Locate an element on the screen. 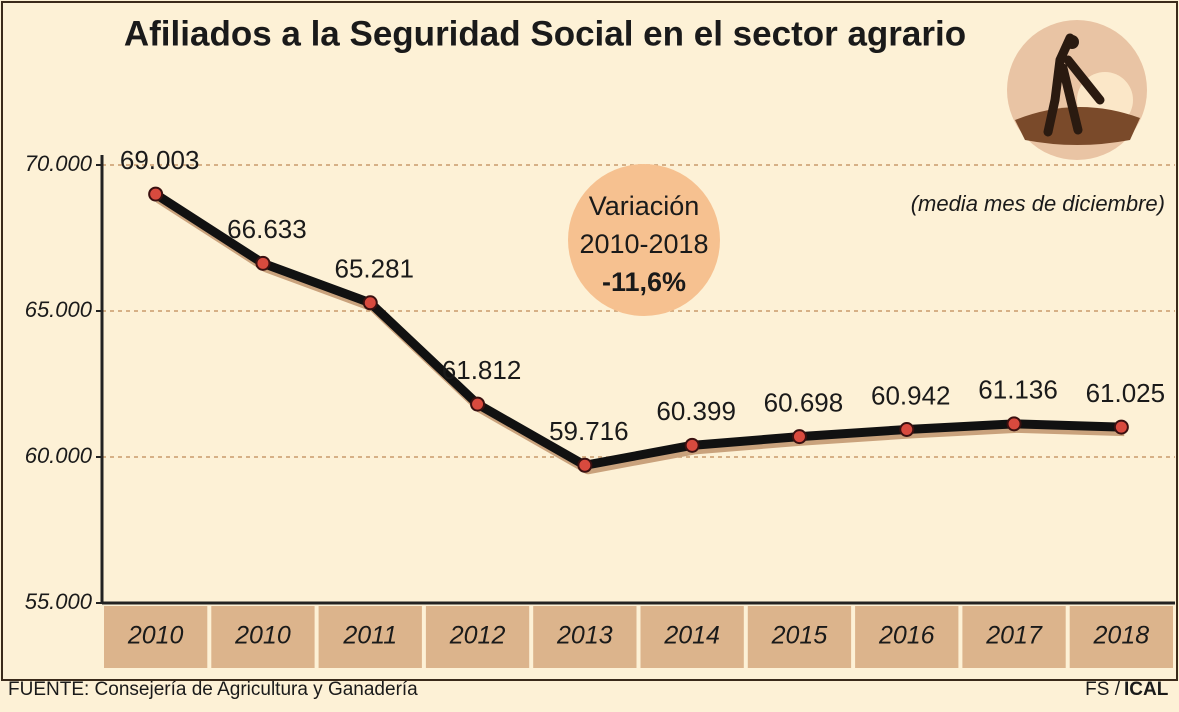 The width and height of the screenshot is (1179, 712). value-label: 60.942 is located at coordinates (911, 395).